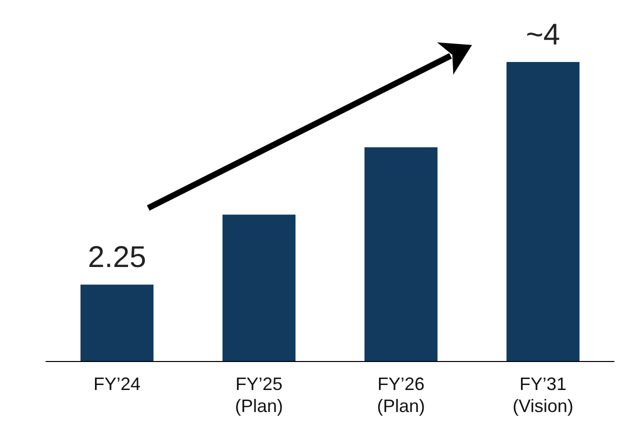 The image size is (642, 434). What do you see at coordinates (259, 395) in the screenshot?
I see `x-tick-label: FY’25 (Plan)` at bounding box center [259, 395].